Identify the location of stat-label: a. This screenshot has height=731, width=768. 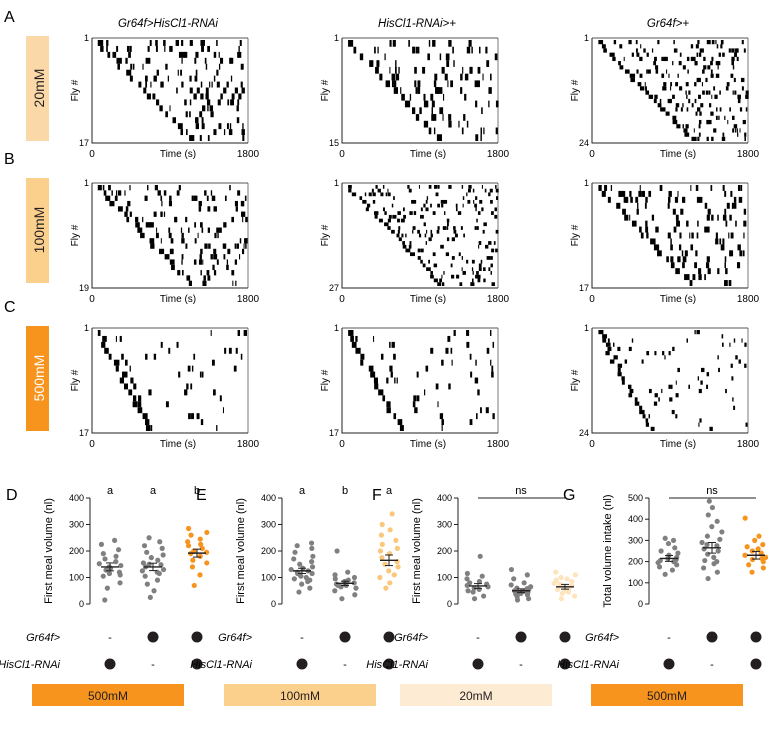
(153, 491).